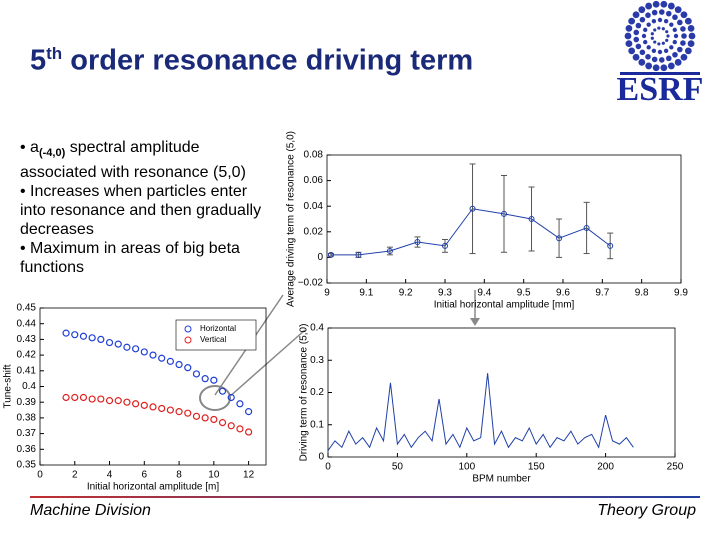  What do you see at coordinates (249, 475) in the screenshot?
I see `x-tick-label: 12` at bounding box center [249, 475].